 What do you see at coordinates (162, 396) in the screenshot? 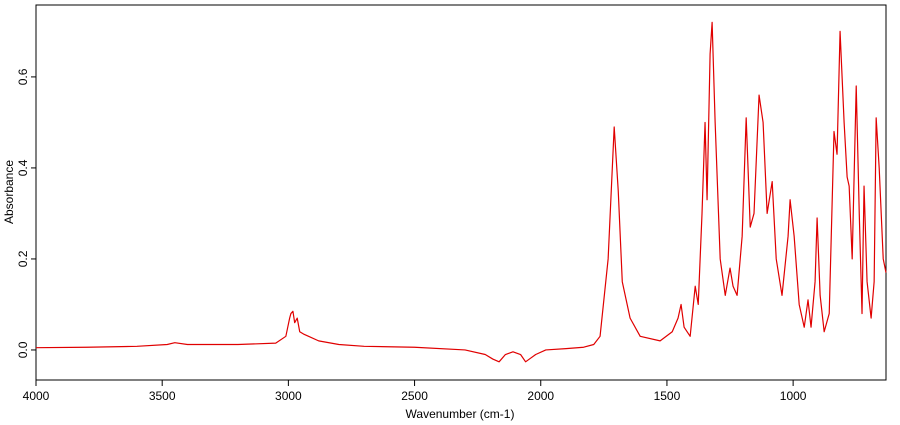
I see `x-tick-label: 3500` at bounding box center [162, 396].